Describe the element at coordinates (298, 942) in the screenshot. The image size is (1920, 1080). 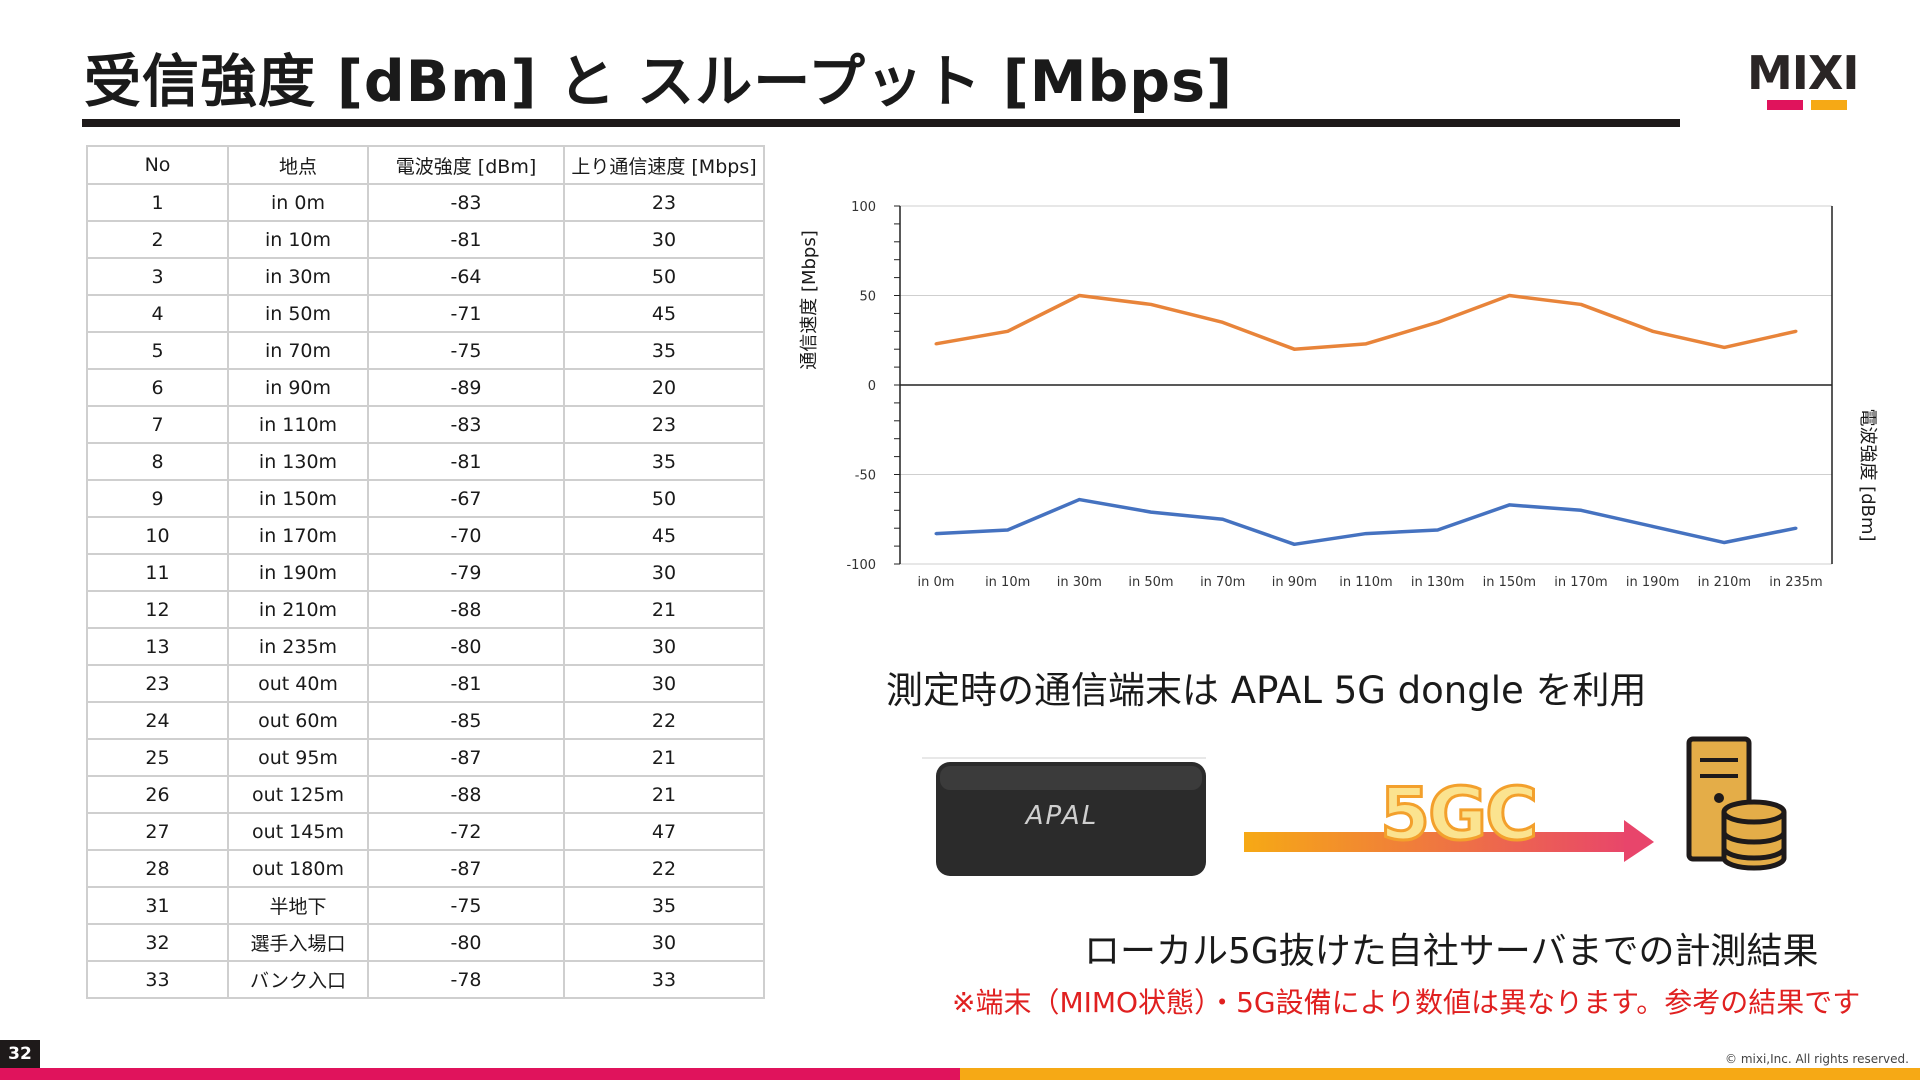
I see `cell-location: 選手入場口` at that location.